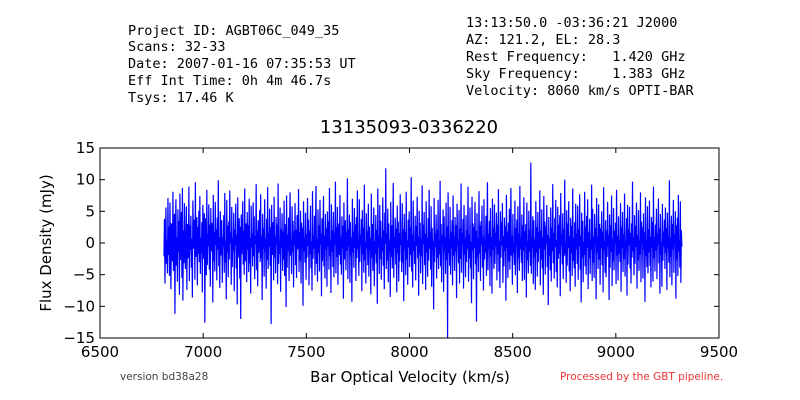 The image size is (800, 400). Describe the element at coordinates (79, 338) in the screenshot. I see `y-tick-label: −15` at that location.